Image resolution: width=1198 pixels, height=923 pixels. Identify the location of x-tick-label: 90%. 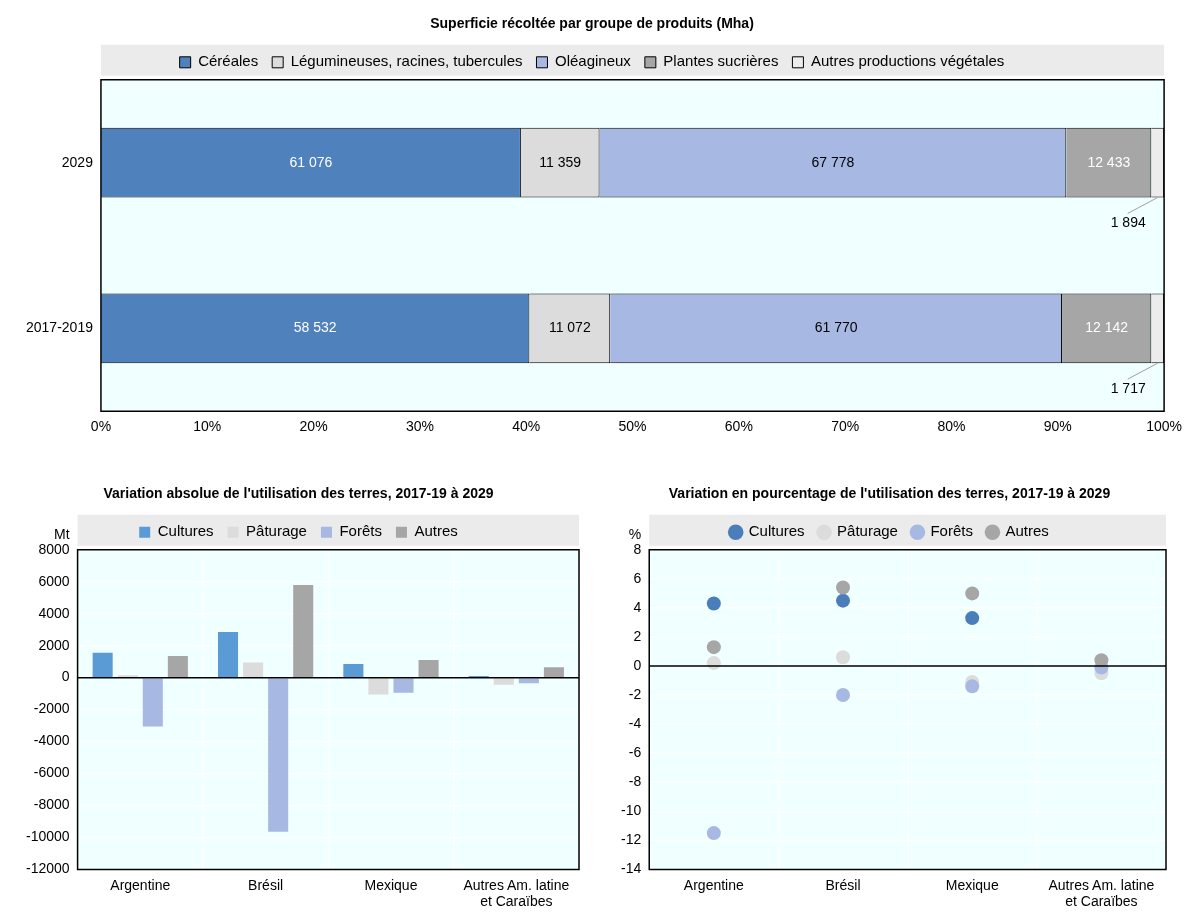
(1057, 426).